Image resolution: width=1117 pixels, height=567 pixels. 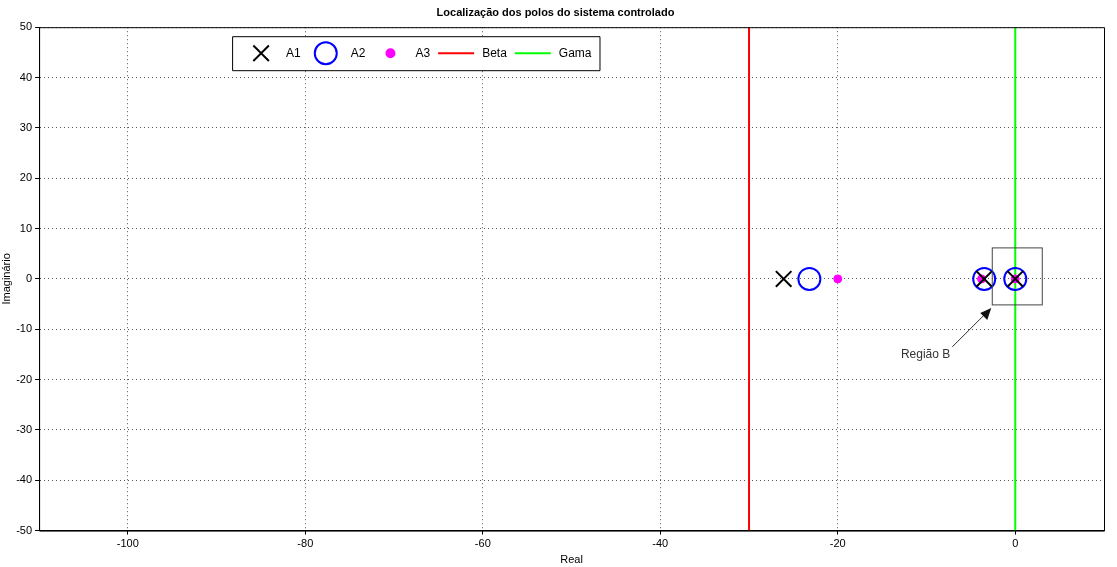 I want to click on legend-label: A2, so click(x=358, y=52).